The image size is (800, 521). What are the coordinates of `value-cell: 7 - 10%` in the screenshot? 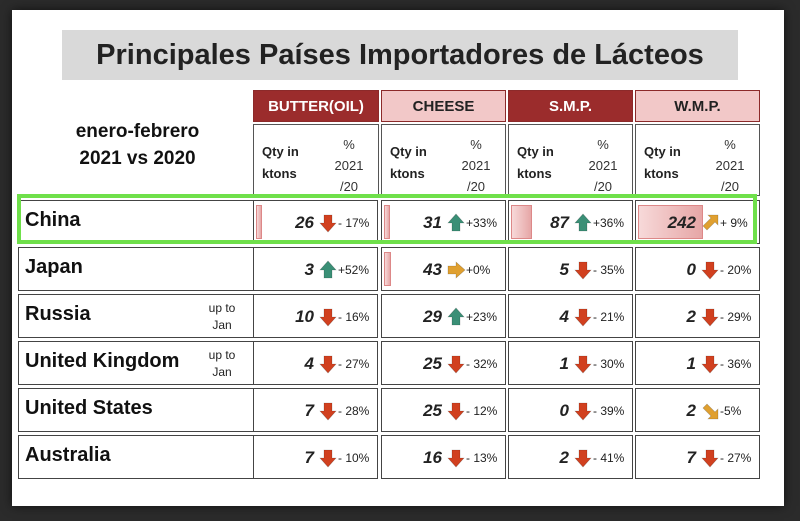 It's located at (315, 457).